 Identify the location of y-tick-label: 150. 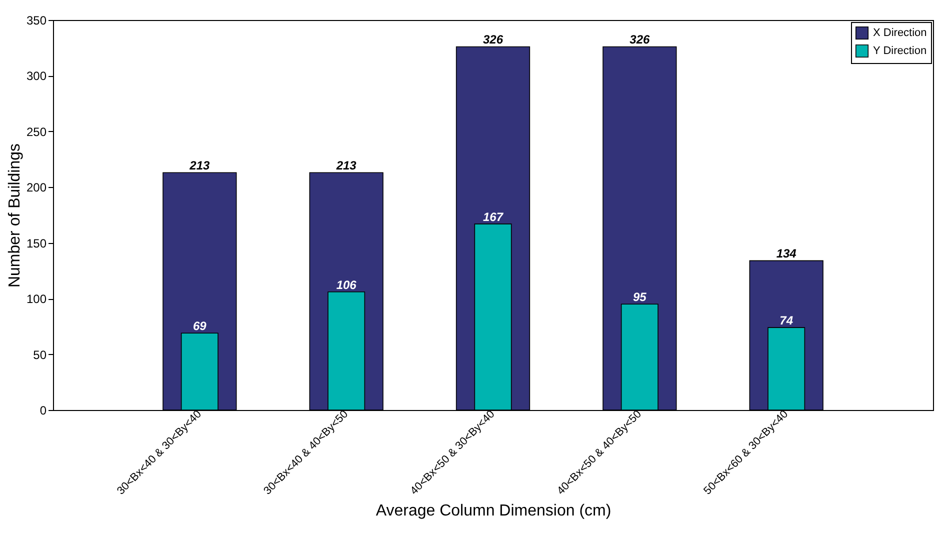
(36, 243).